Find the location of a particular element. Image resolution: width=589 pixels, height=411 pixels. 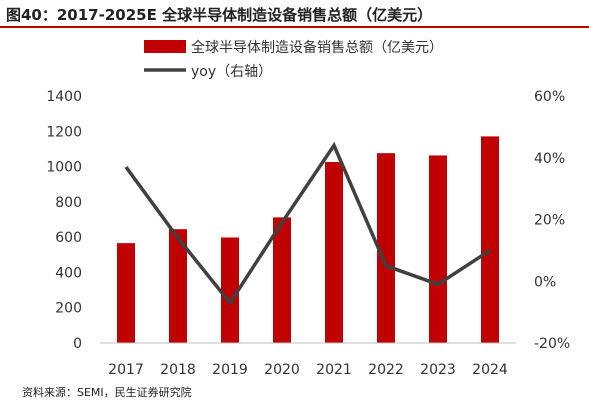

legend-bar-swatch is located at coordinates (165, 46).